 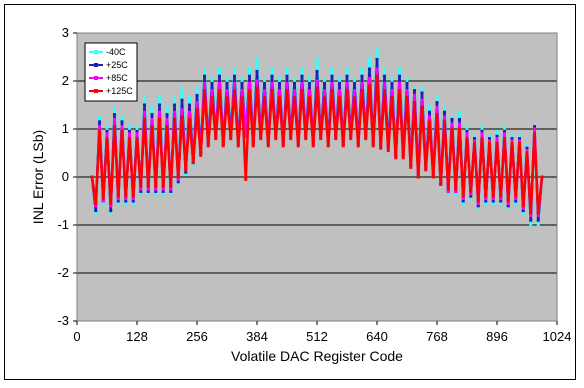 What do you see at coordinates (65, 128) in the screenshot?
I see `y-tick-label: 1` at bounding box center [65, 128].